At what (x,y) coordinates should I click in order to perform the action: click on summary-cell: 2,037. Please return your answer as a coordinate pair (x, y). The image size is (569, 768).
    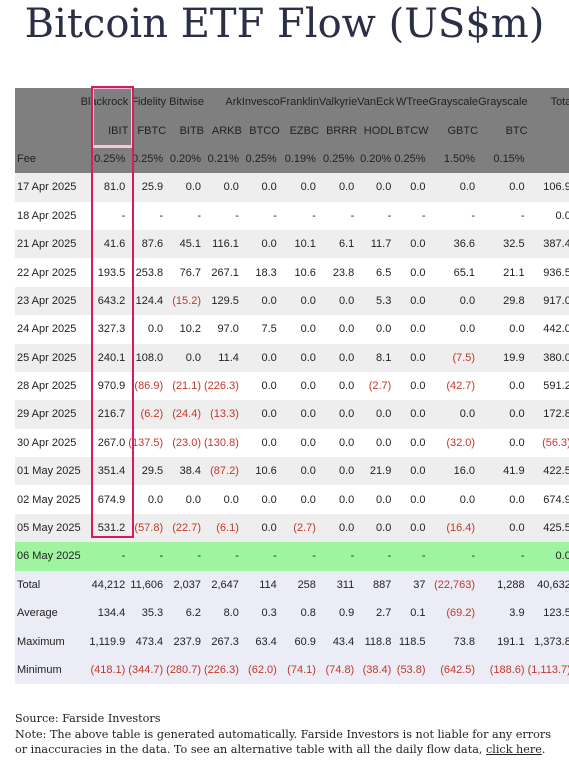
    Looking at the image, I should click on (185, 585).